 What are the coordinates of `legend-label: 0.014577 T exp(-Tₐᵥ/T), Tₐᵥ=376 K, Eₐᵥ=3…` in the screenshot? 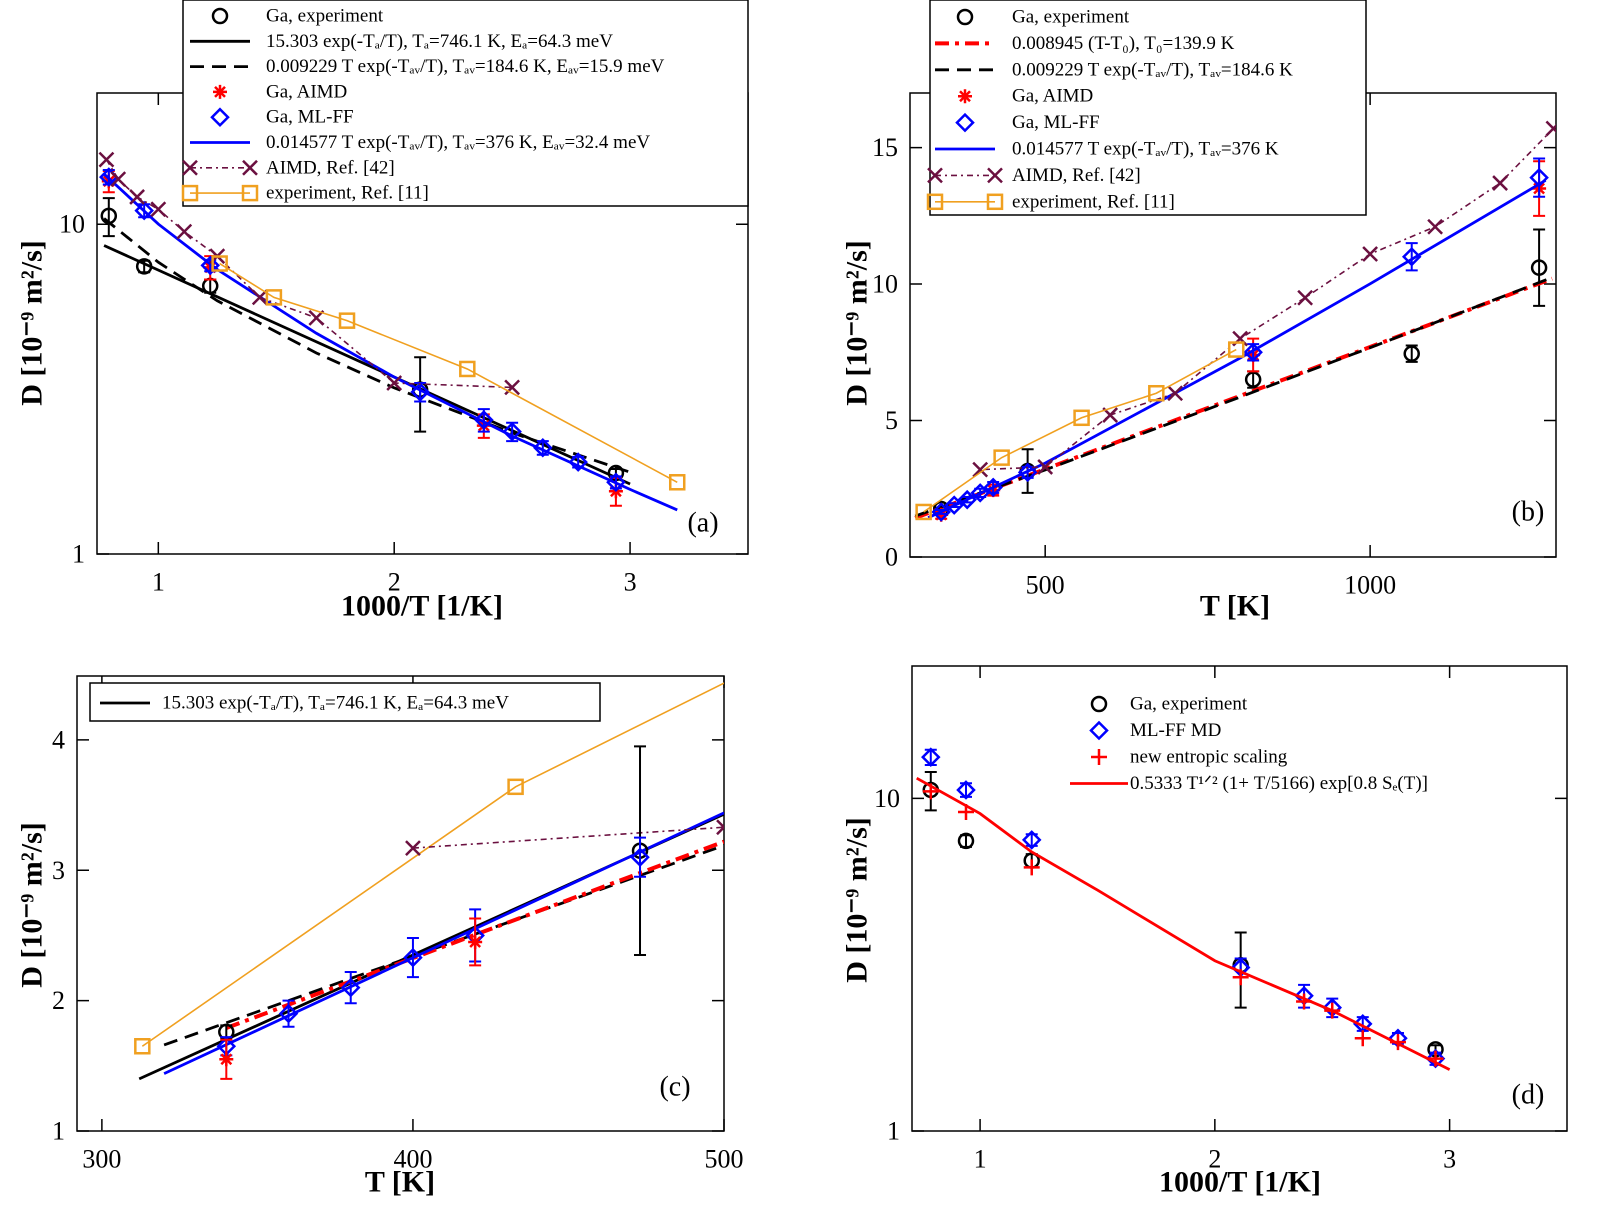 It's located at (458, 142).